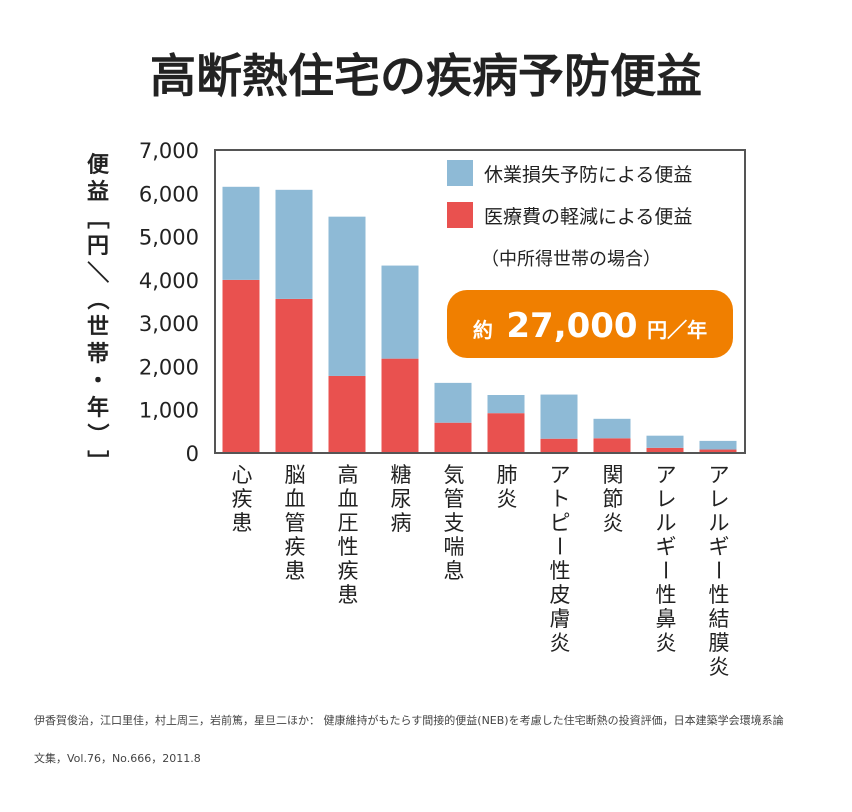 This screenshot has width=852, height=812. Describe the element at coordinates (348, 475) in the screenshot. I see `x-tick-label-char: 高` at that location.